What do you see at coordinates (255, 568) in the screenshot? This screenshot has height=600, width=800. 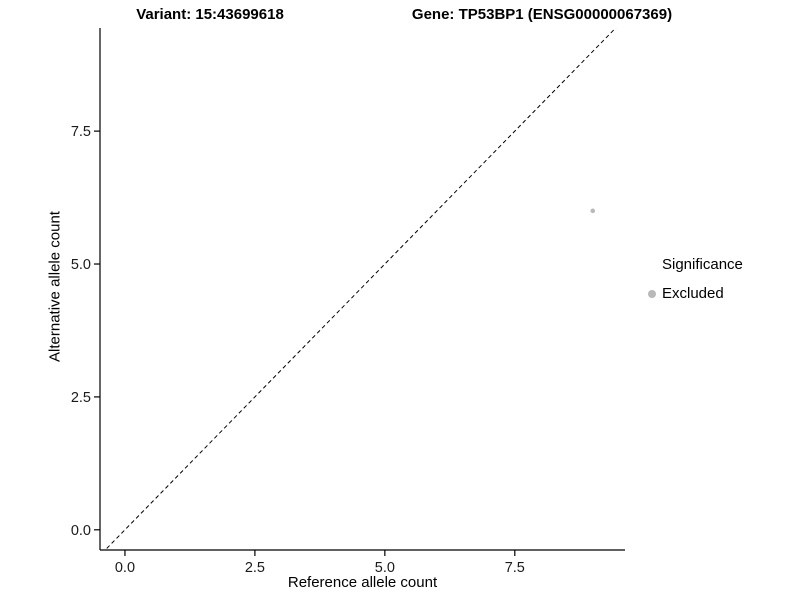 I see `x-tick-label: 2.5` at bounding box center [255, 568].